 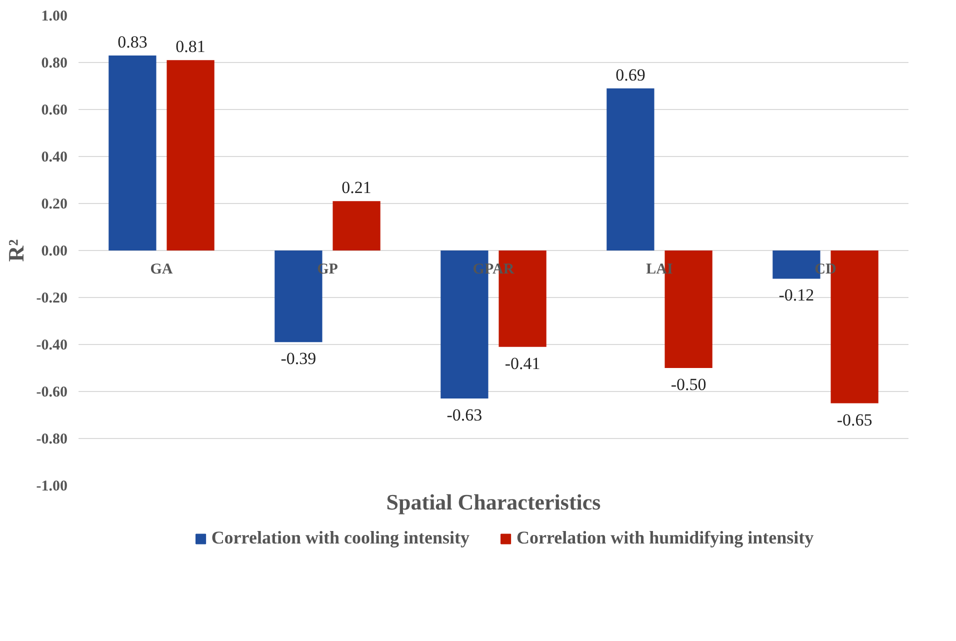 What do you see at coordinates (52, 392) in the screenshot?
I see `y-tick-label: -0.60` at bounding box center [52, 392].